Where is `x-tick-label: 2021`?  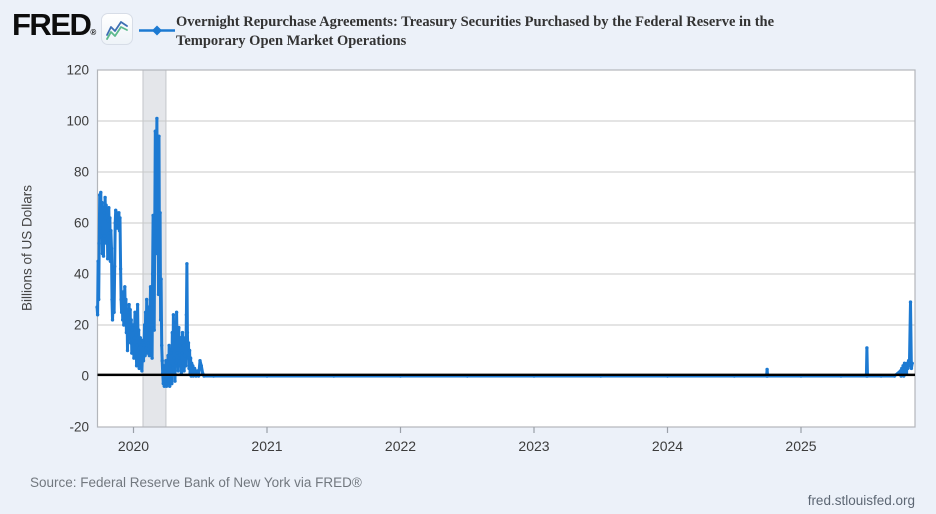
x-tick-label: 2021 is located at coordinates (266, 446).